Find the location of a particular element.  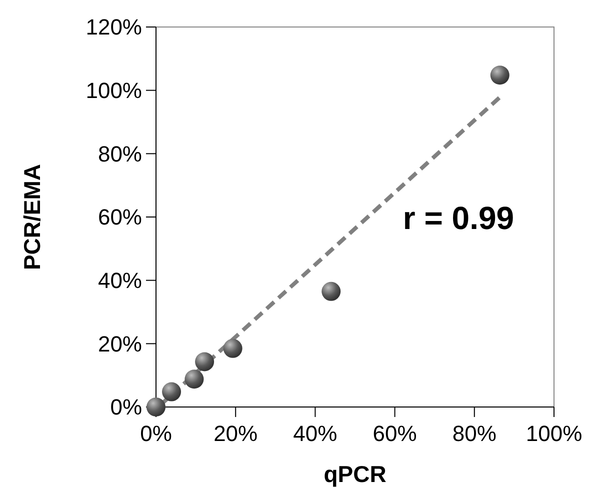

x-tick-label: 40% is located at coordinates (315, 433).